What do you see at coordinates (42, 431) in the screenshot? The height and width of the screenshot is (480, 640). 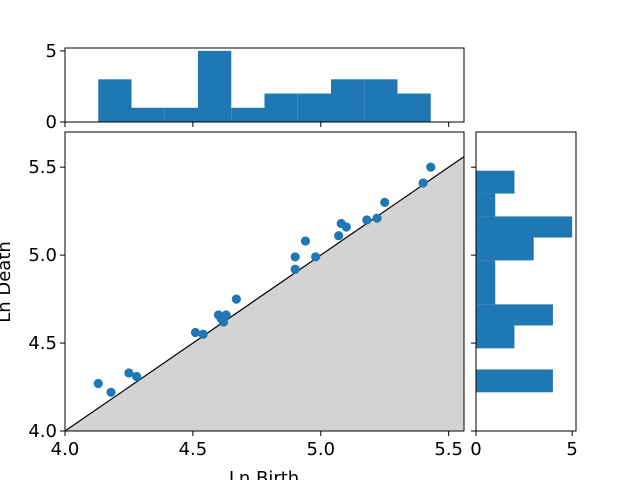 I see `y-tick-label: 4.0` at bounding box center [42, 431].